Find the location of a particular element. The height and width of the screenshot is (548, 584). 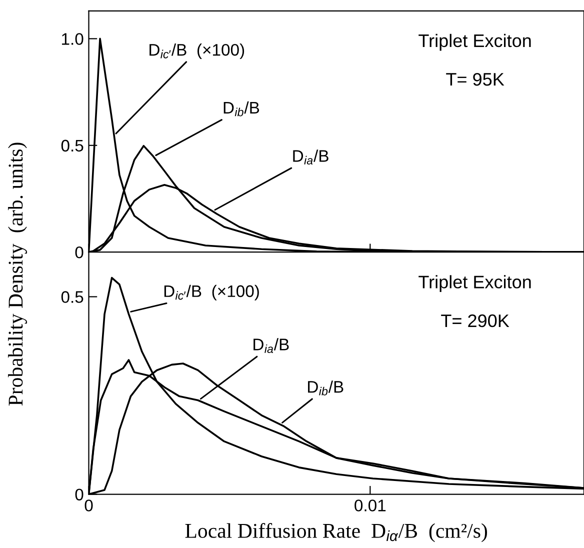

y-axis-title: Probability Density (arb. units) is located at coordinates (17, 274).